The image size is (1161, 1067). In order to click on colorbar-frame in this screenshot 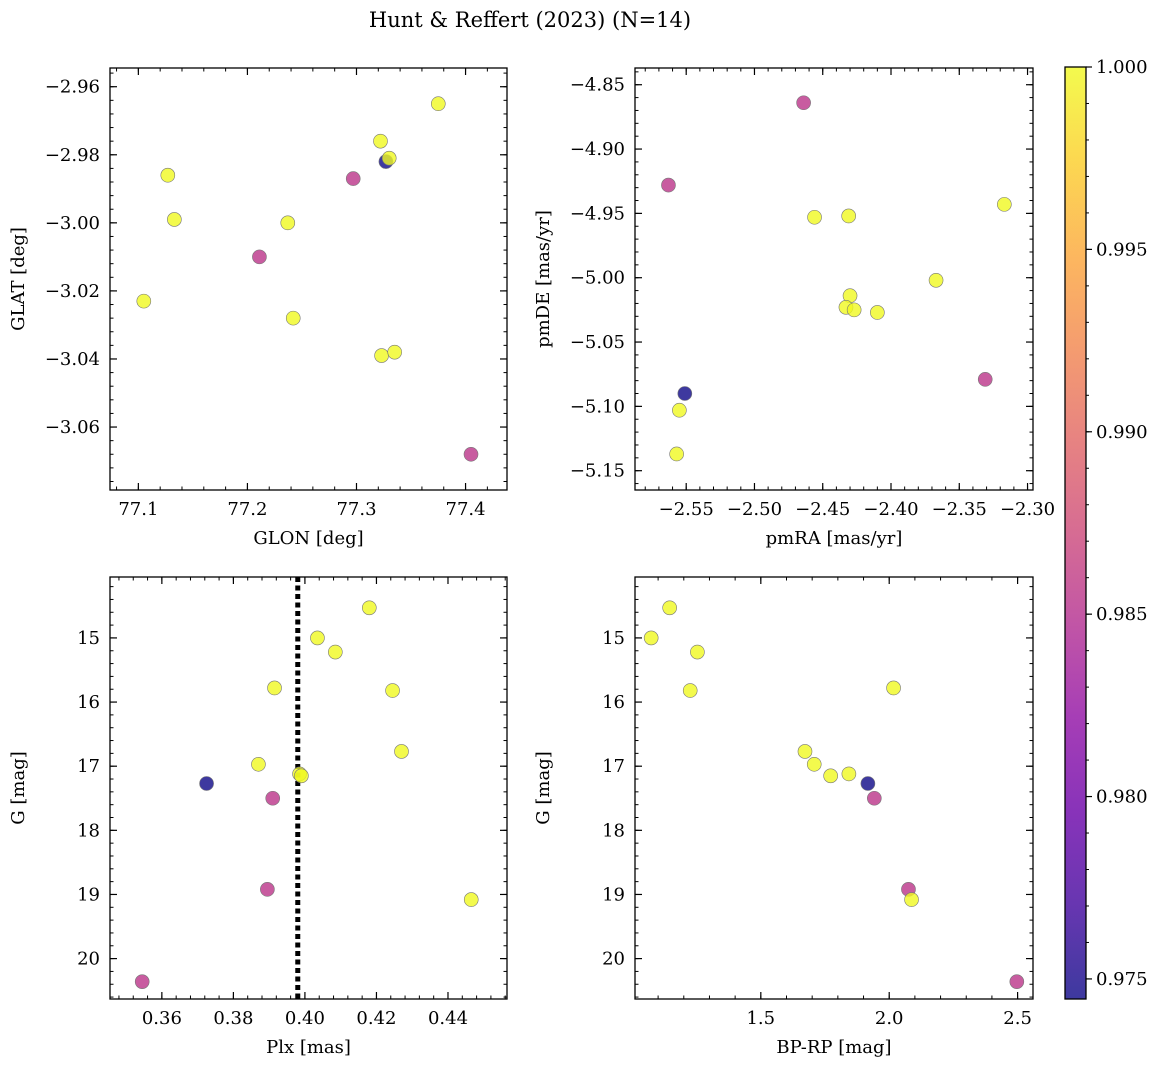, I will do `click(1075, 533)`.